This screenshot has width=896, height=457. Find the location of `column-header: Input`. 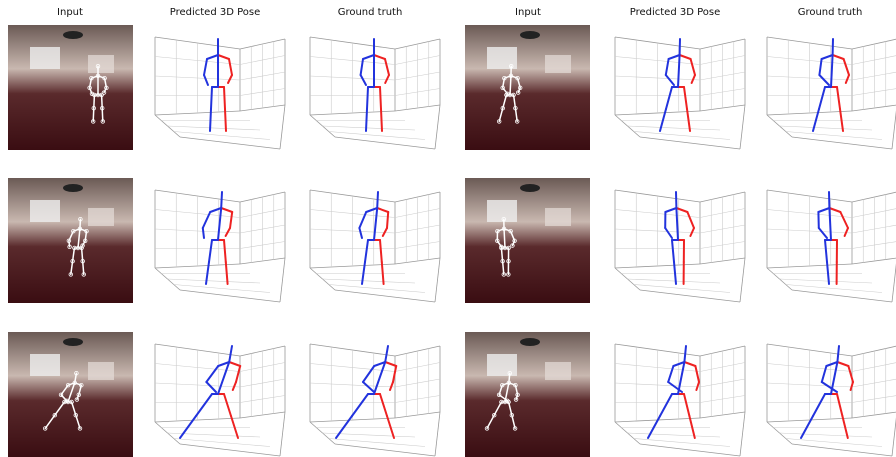

column-header: Input is located at coordinates (528, 12).